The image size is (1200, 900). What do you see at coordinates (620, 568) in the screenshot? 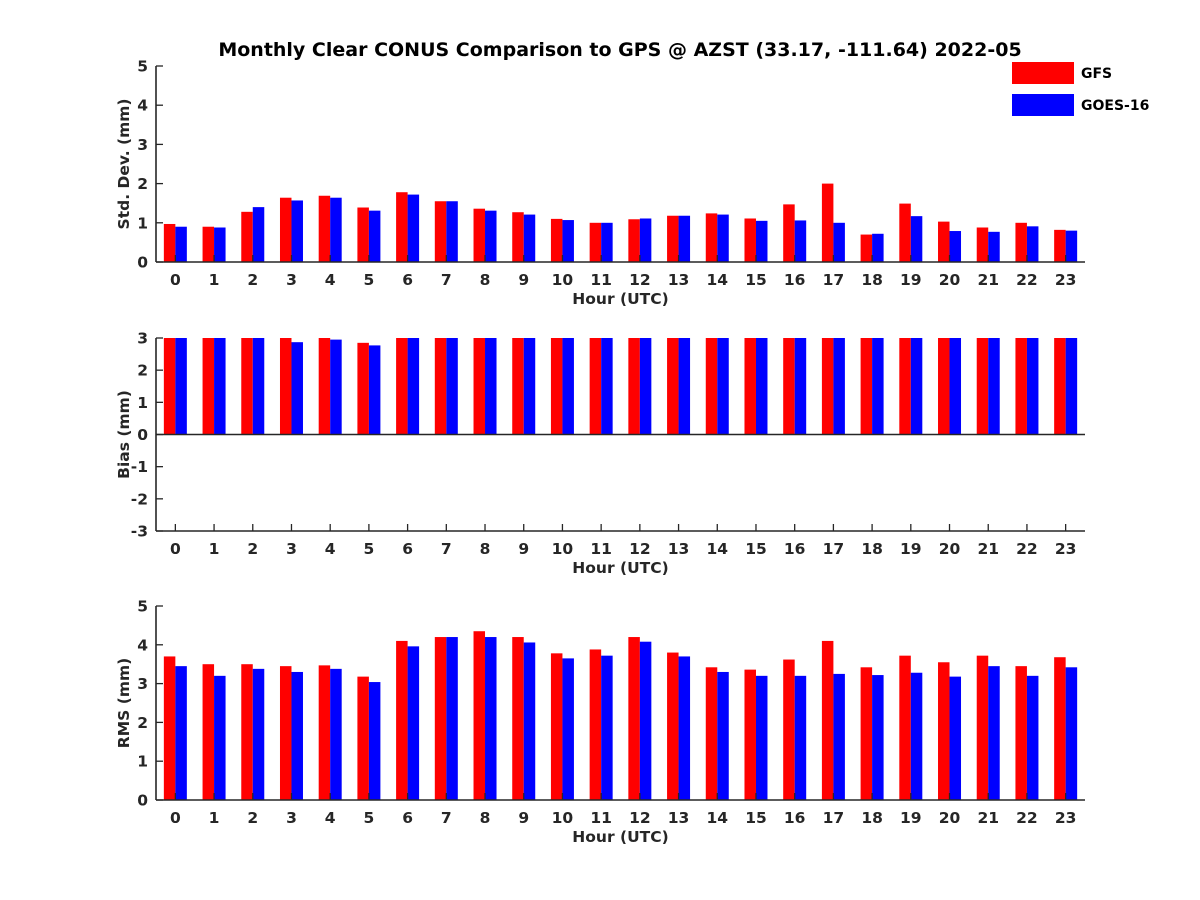
I see `x-axis-label: Hour (UTC)` at bounding box center [620, 568].